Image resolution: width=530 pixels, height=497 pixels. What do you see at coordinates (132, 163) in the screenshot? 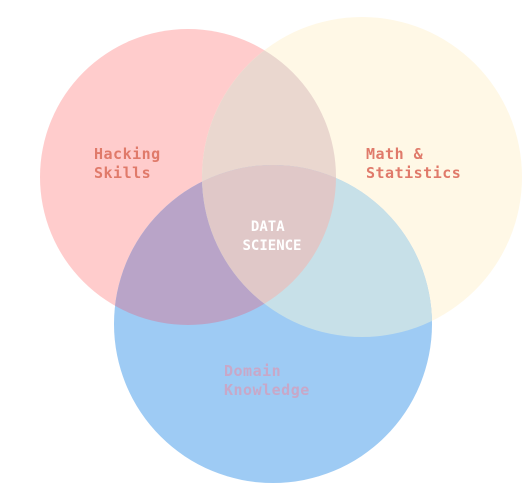
I see `hacking-skills-label: Hacking Skills` at bounding box center [132, 163].